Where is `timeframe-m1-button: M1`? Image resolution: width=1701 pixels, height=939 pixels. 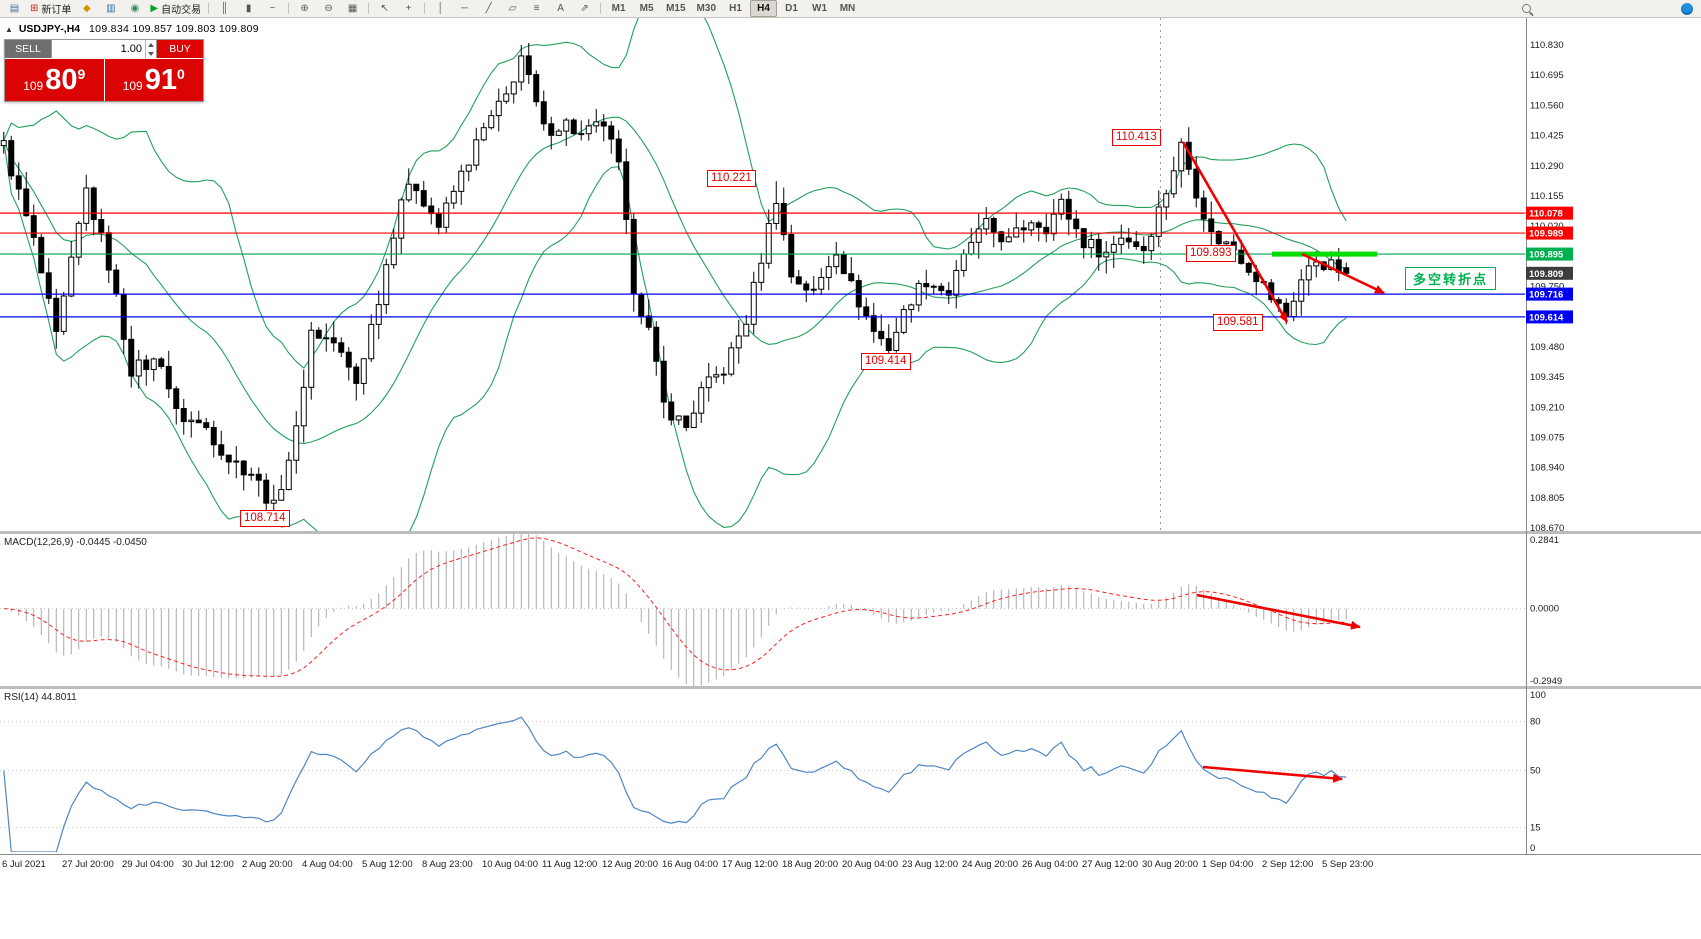 timeframe-m1-button: M1 is located at coordinates (618, 8).